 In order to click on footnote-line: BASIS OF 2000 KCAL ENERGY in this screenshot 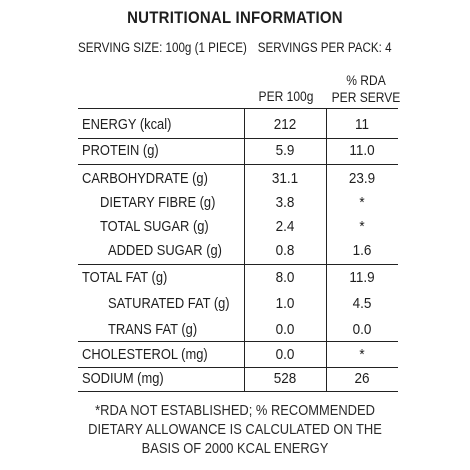, I will do `click(235, 448)`.